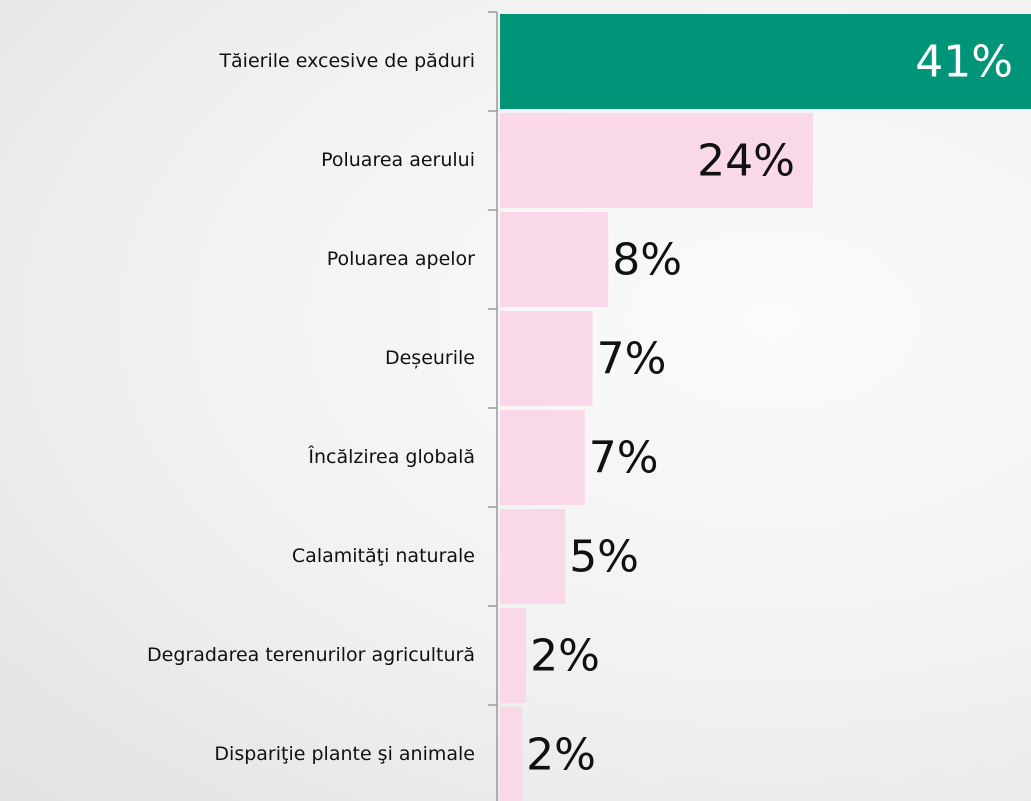  I want to click on category-label: Dispariţie plante şi animale, so click(344, 754).